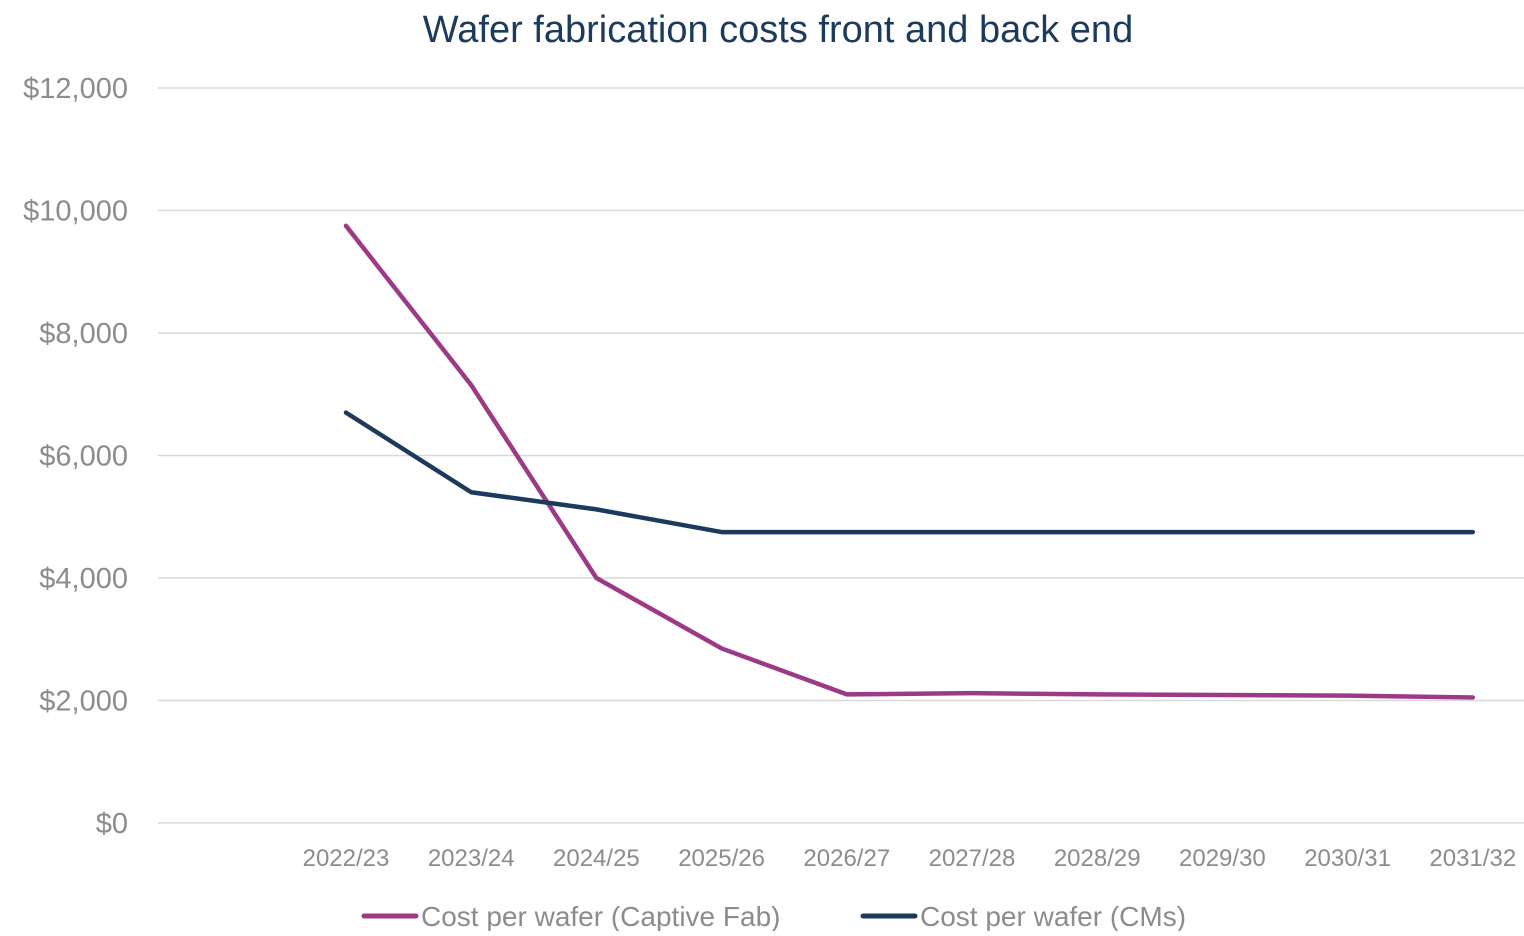 This screenshot has height=936, width=1524. I want to click on y-tick-label: $8,000, so click(83, 334).